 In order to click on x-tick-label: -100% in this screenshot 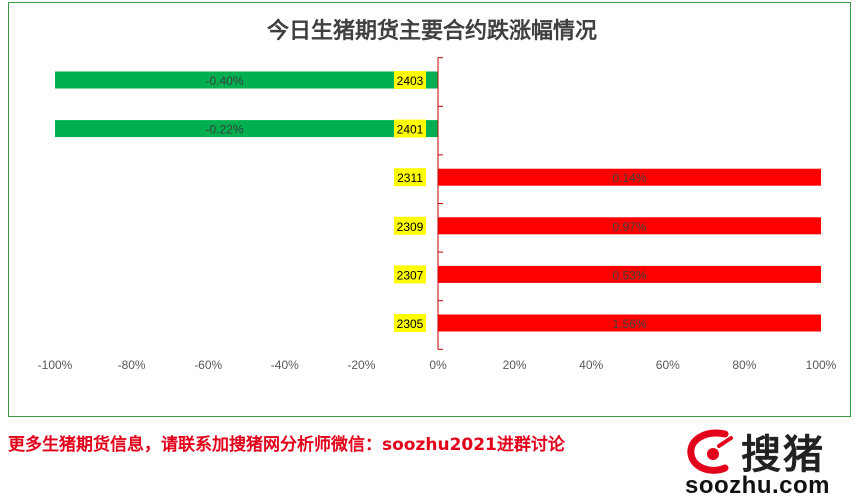, I will do `click(55, 365)`.